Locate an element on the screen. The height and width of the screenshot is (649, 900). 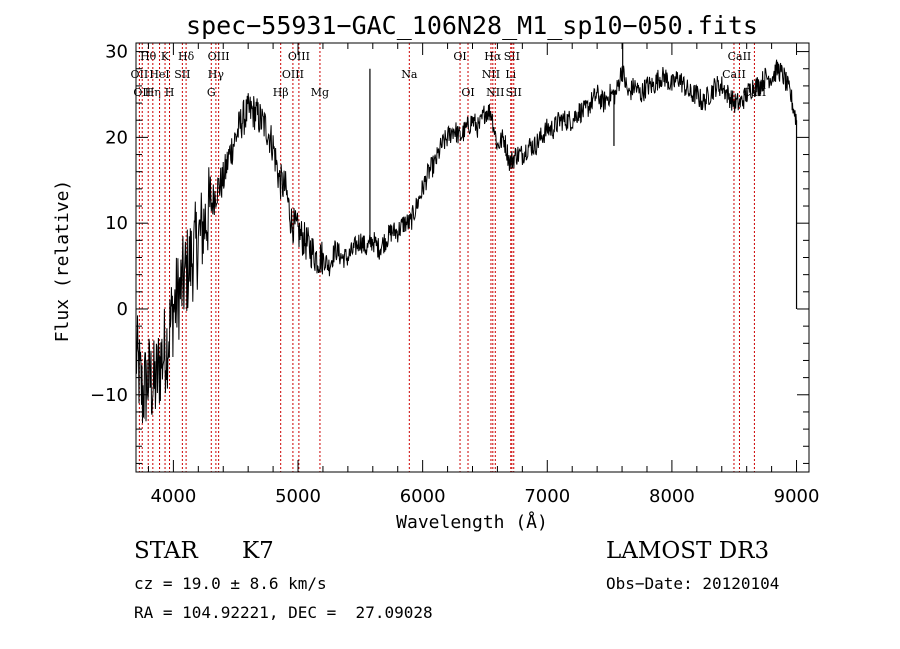
y-tick-label: −10 is located at coordinates (109, 395).